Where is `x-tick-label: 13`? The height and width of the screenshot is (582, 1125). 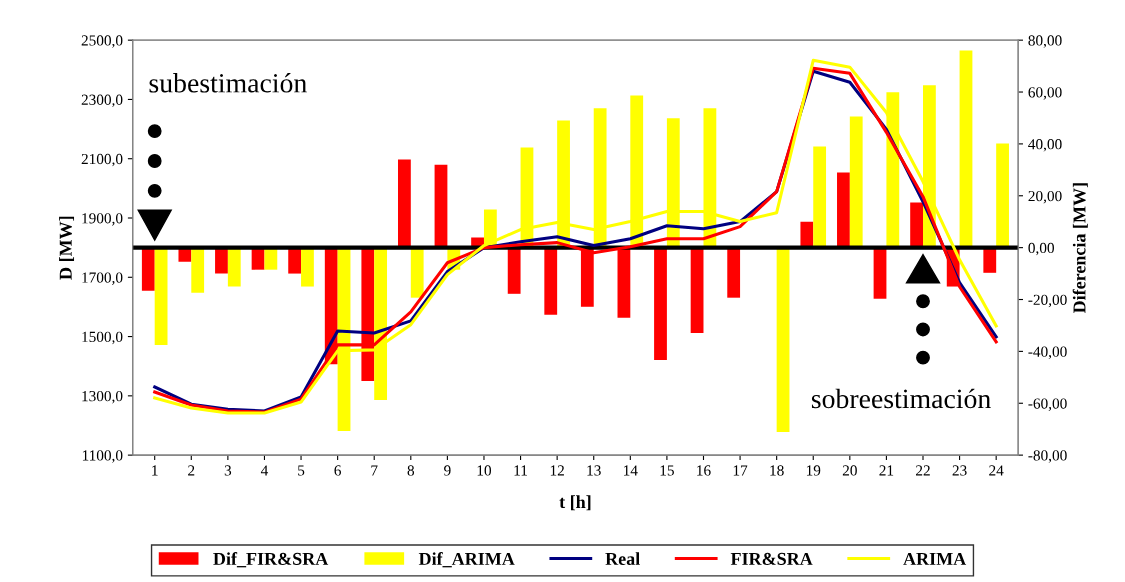
x-tick-label: 13 is located at coordinates (594, 470).